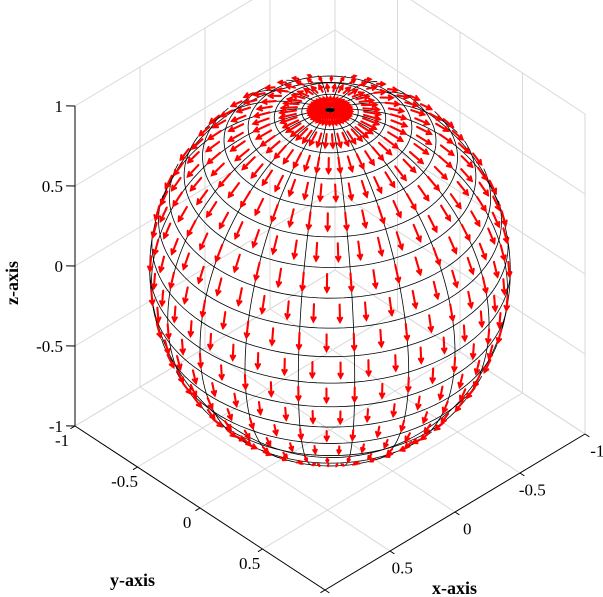 The image size is (603, 597). I want to click on z-axis-label: z-axis, so click(12, 283).